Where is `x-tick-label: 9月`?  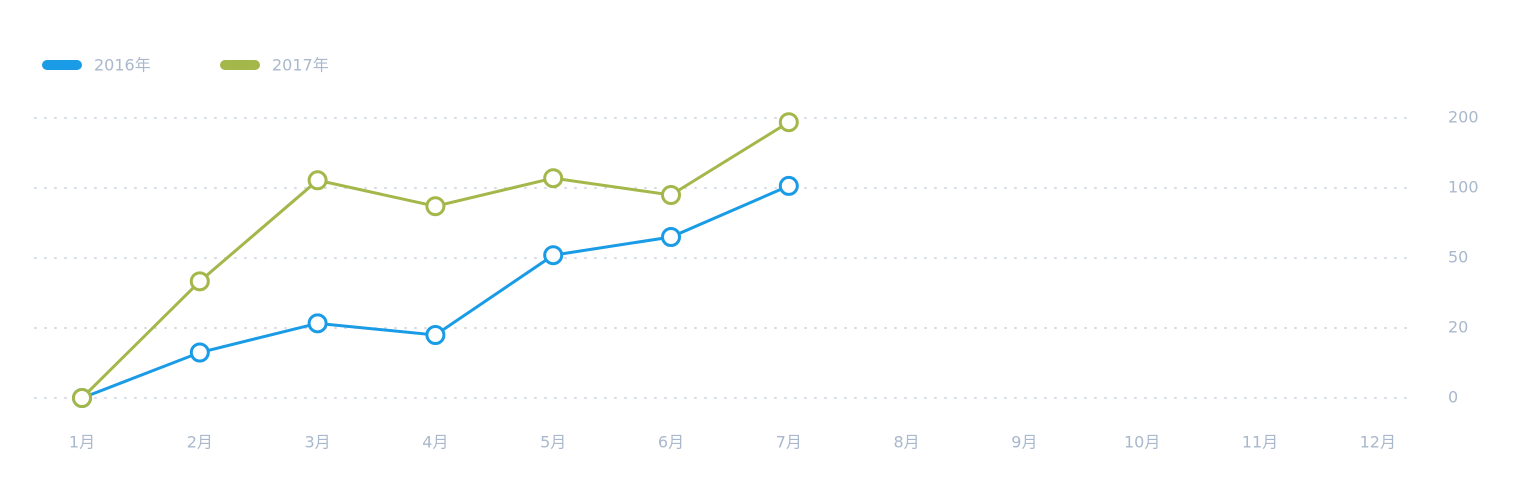
x-tick-label: 9月 is located at coordinates (1024, 442).